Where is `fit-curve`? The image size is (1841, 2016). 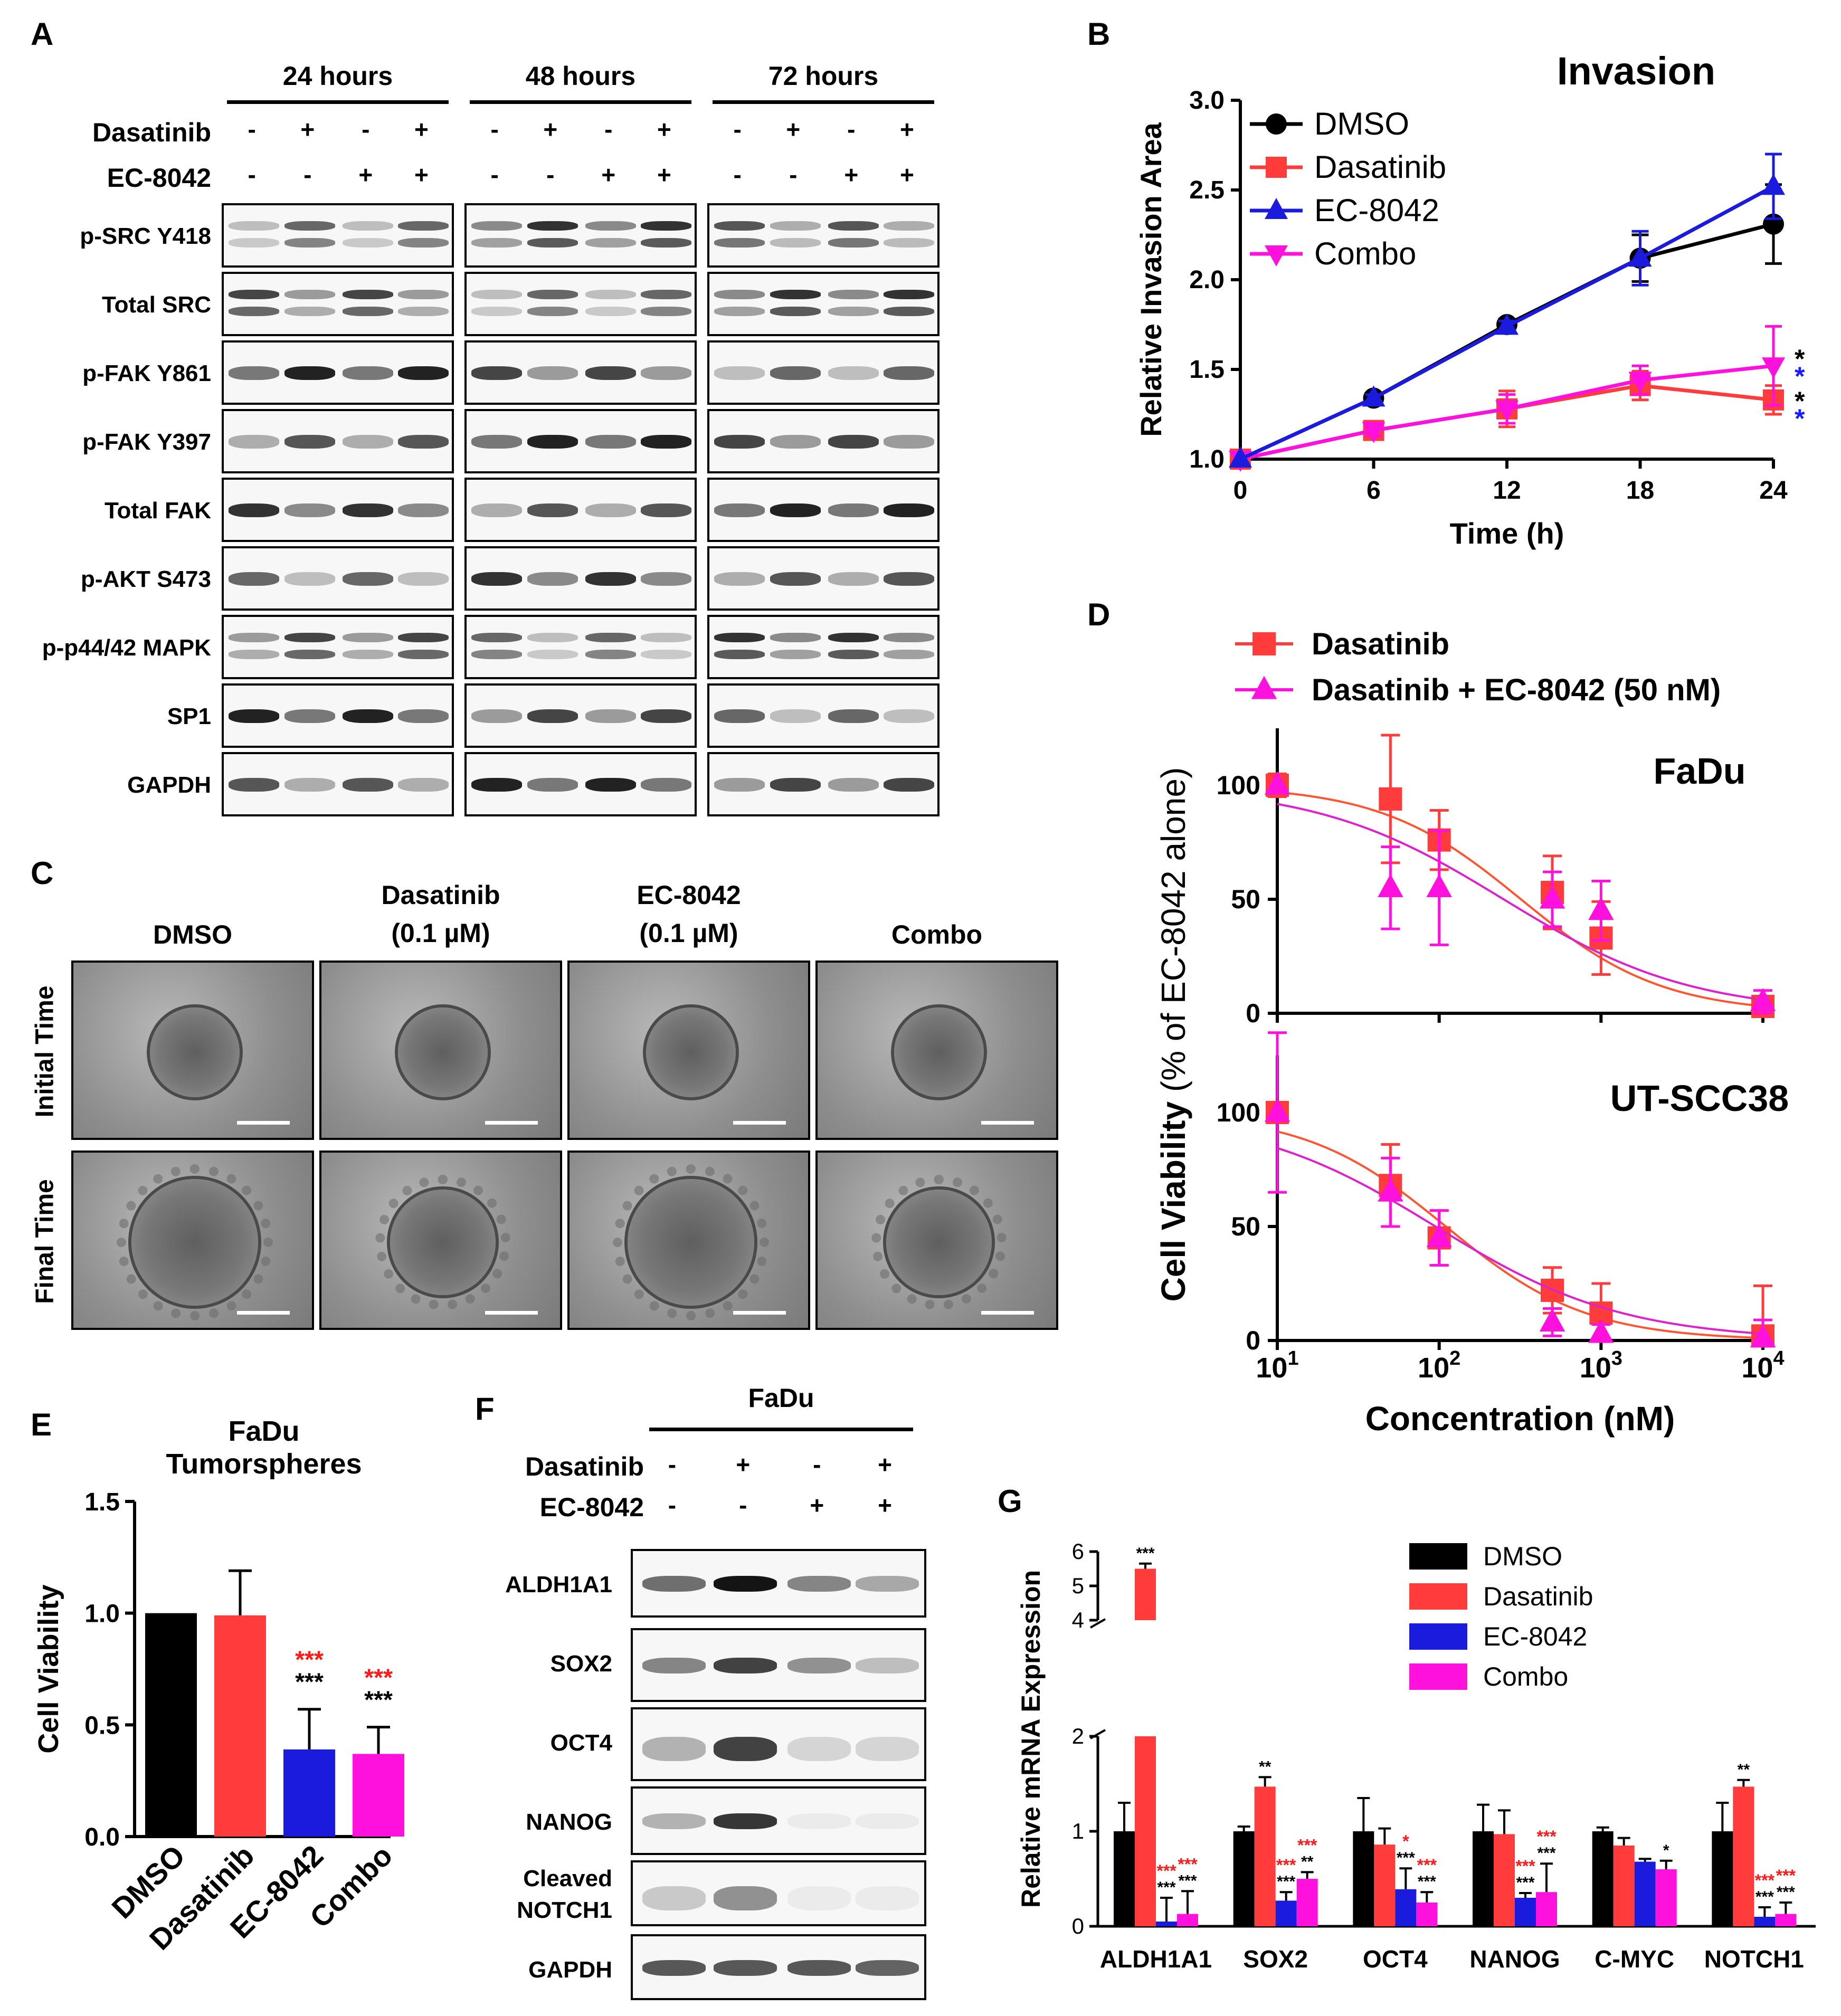
fit-curve is located at coordinates (1520, 899).